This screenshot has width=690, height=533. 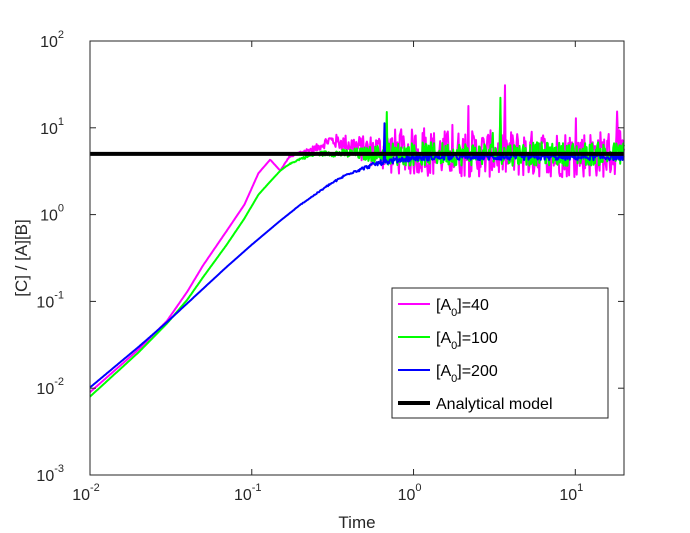 I want to click on y-tick-label: 10⁻³, so click(x=50, y=474).